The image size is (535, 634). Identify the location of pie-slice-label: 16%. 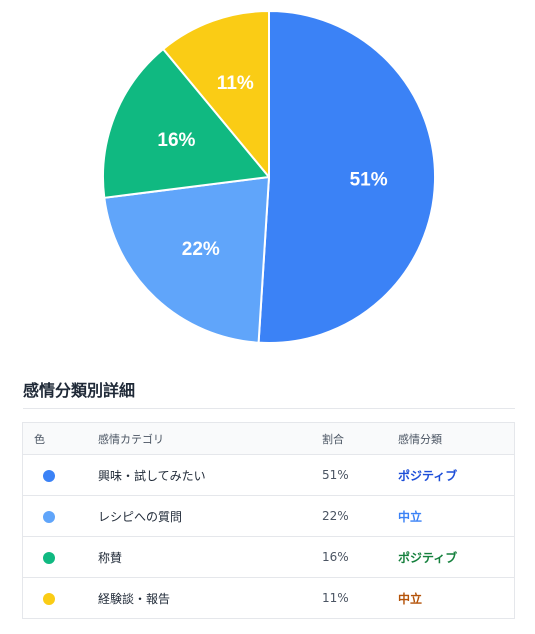
(176, 140).